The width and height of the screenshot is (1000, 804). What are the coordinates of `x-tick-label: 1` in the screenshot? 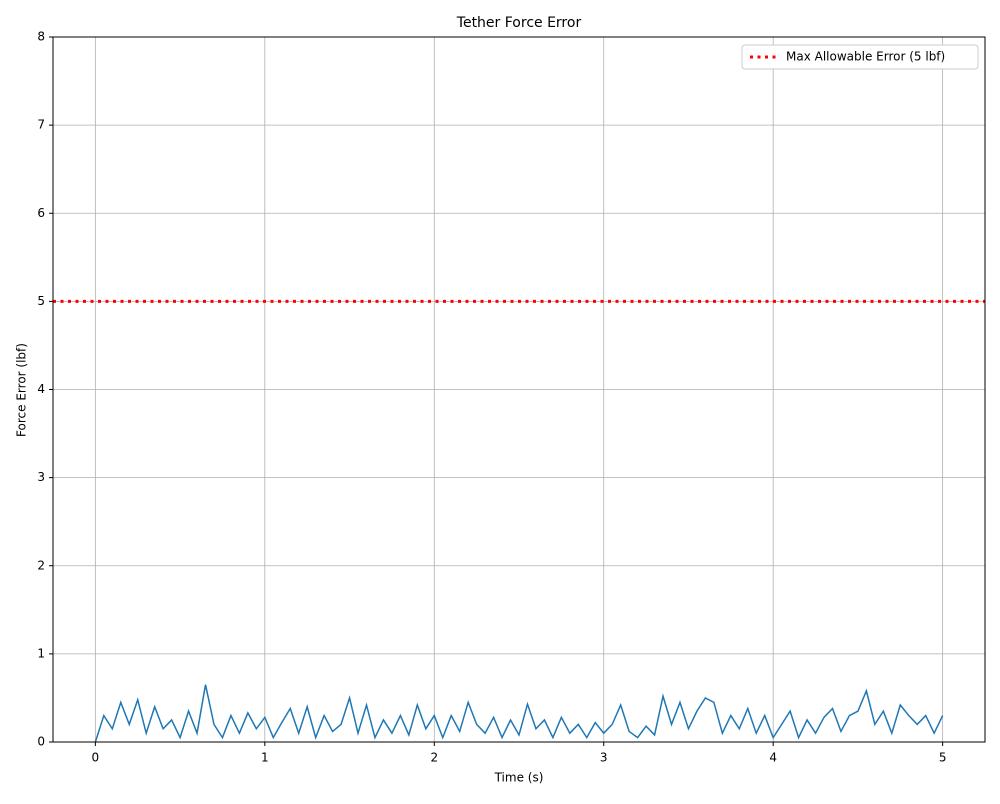 It's located at (265, 758).